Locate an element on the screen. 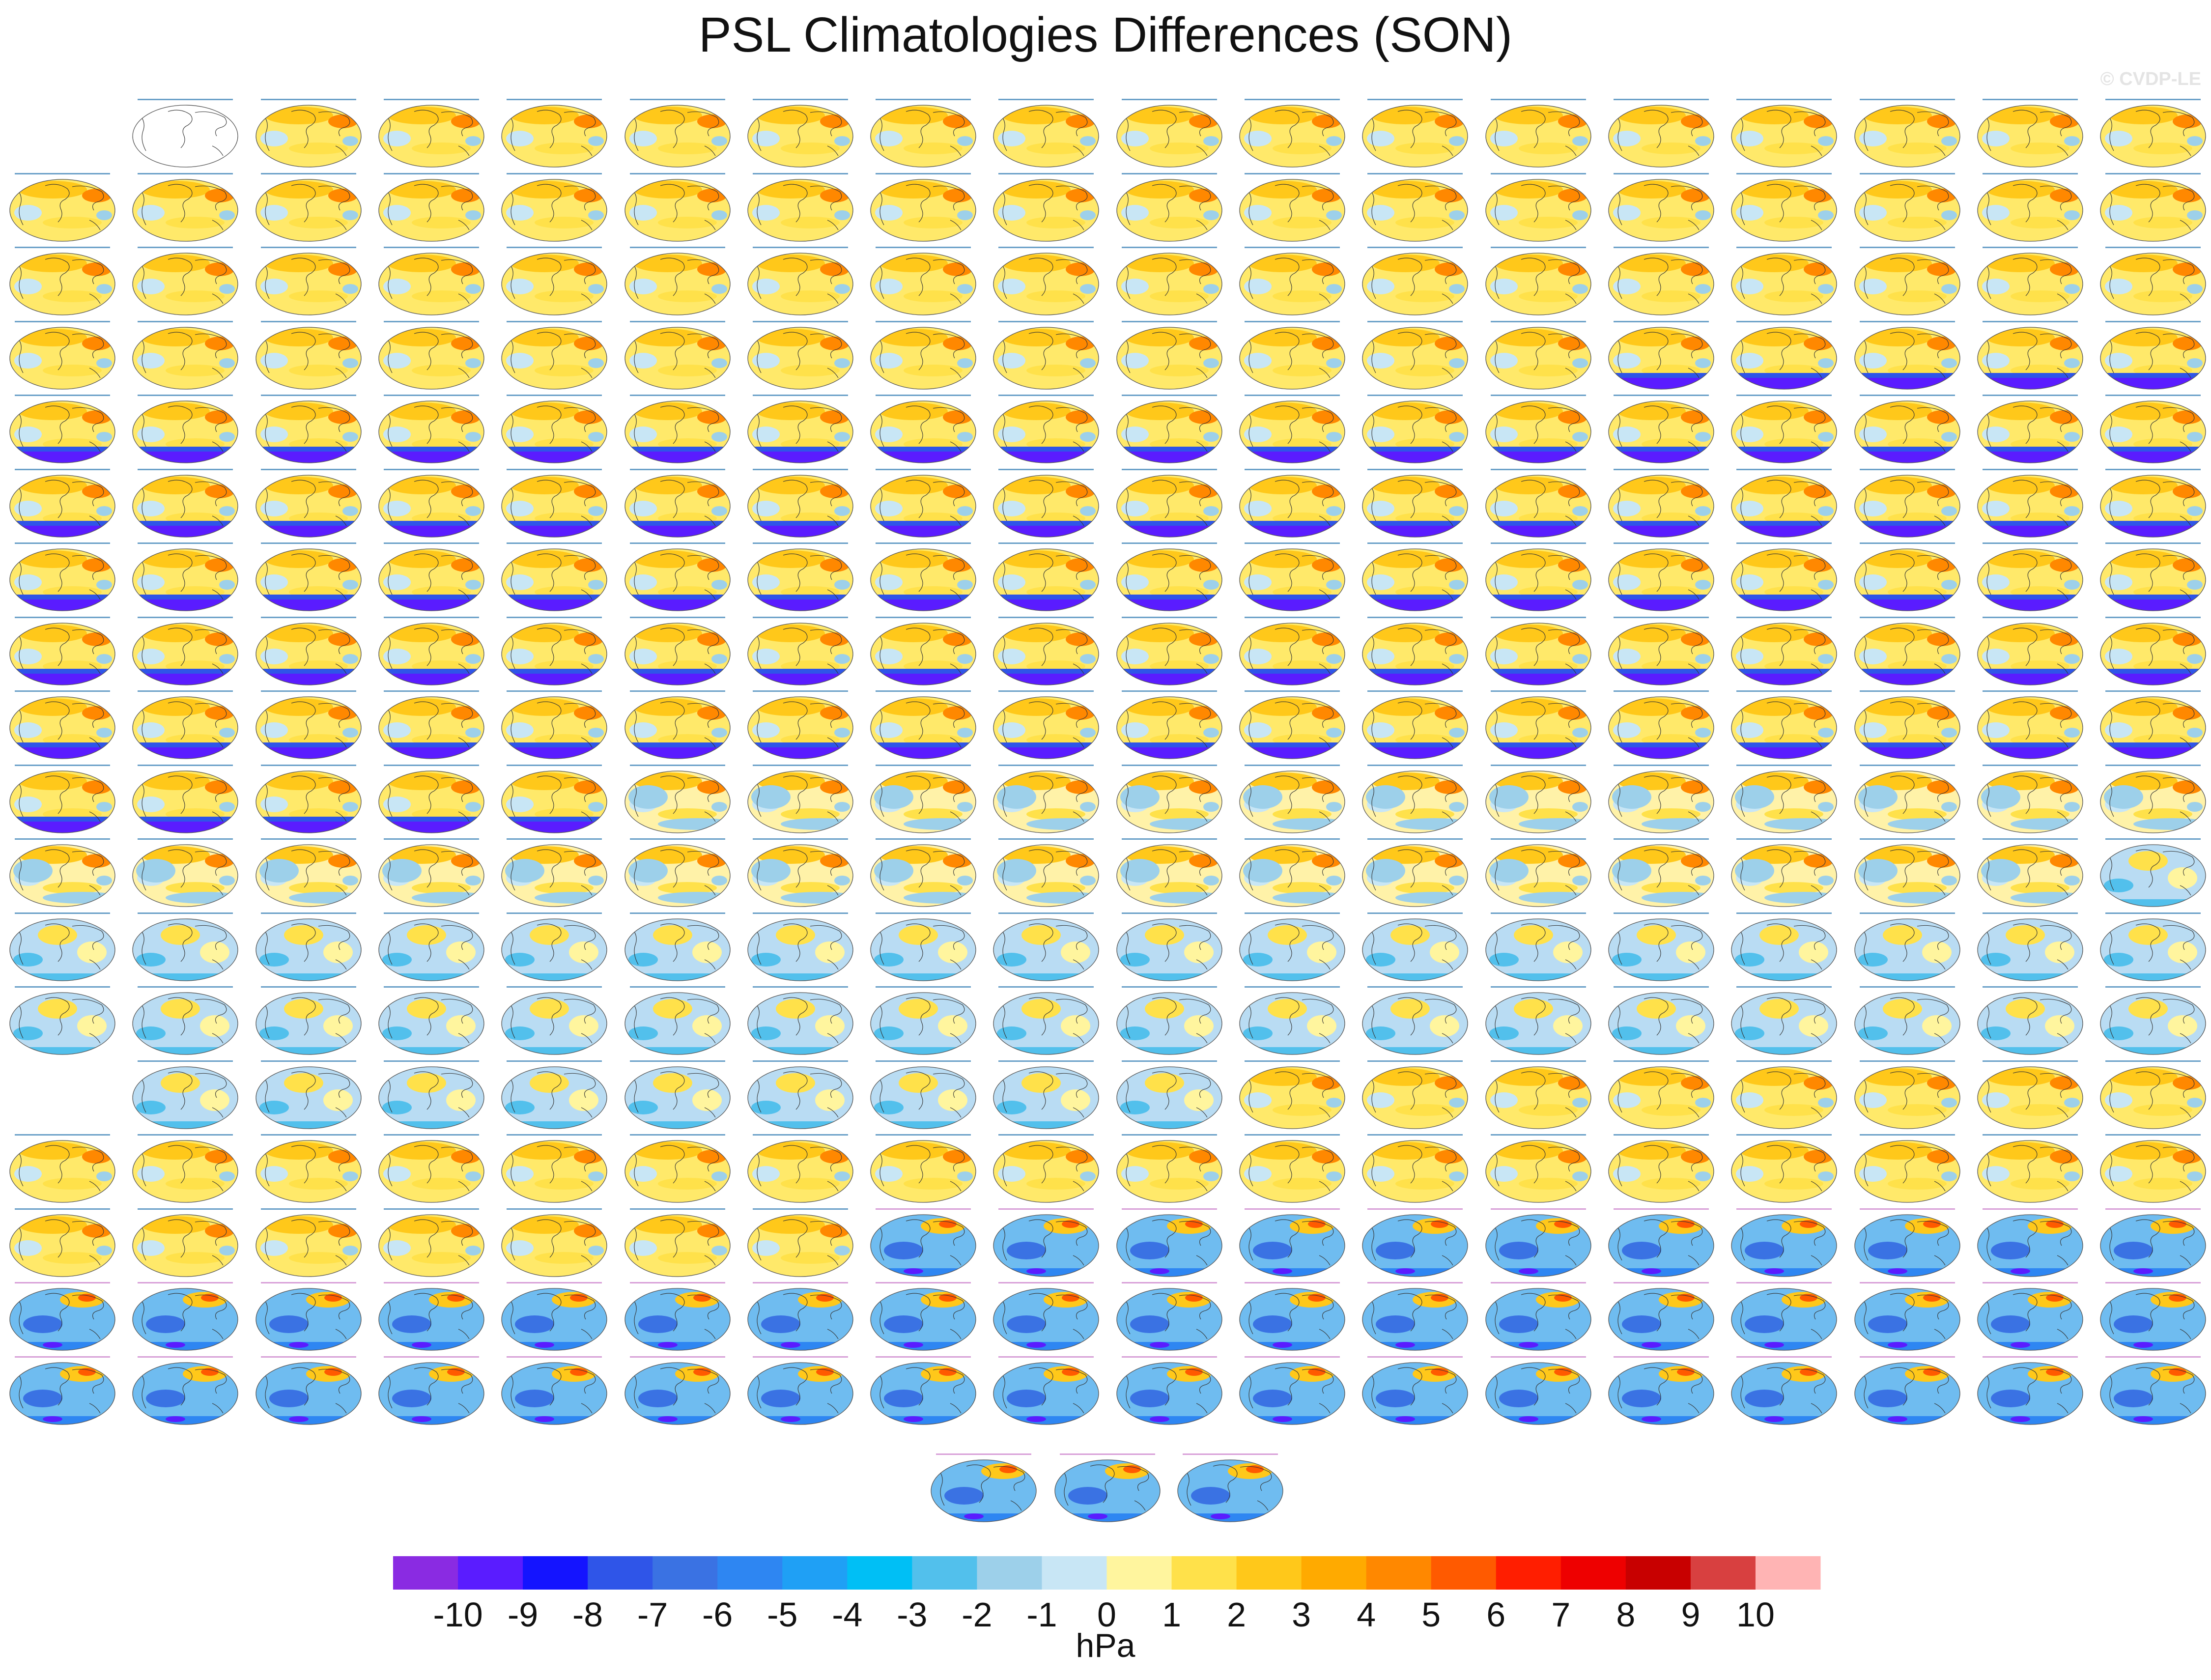 This screenshot has width=2211, height=1680. chart-title: PSL Climatologies Differences (SON) is located at coordinates (1105, 34).